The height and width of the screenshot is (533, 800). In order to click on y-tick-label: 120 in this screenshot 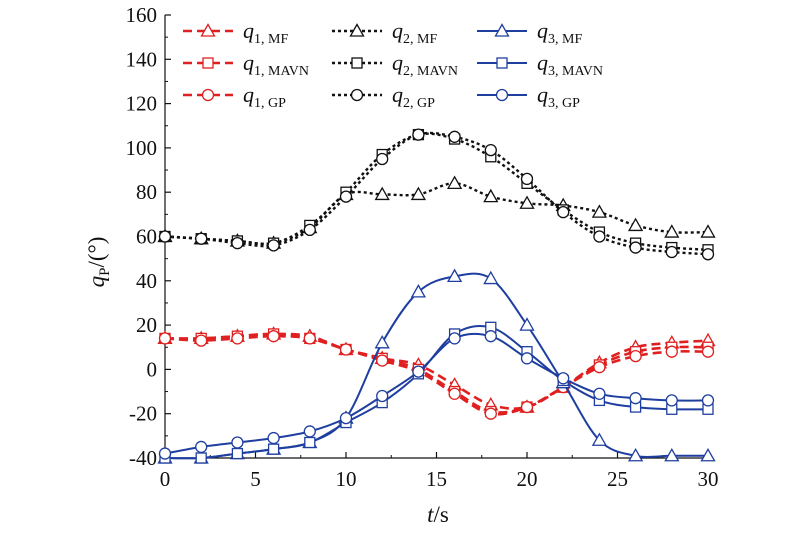, I will do `click(142, 104)`.